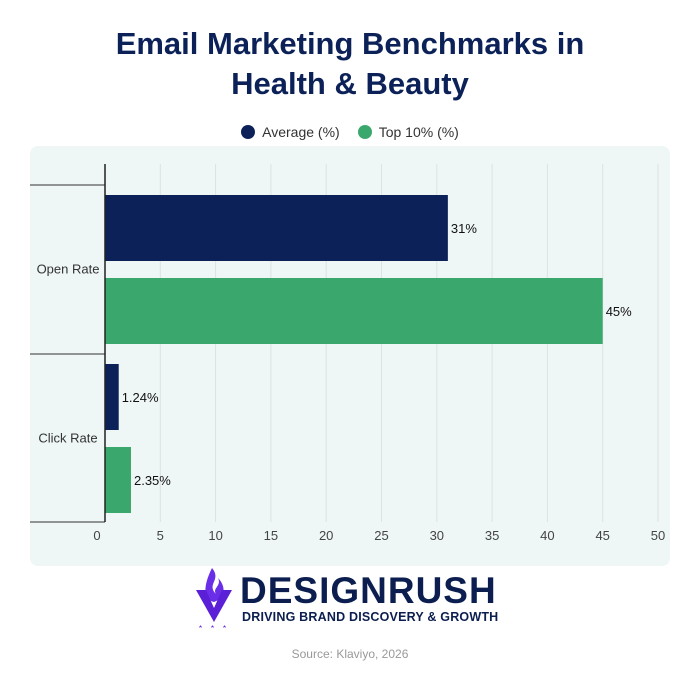 The image size is (700, 680). Describe the element at coordinates (418, 132) in the screenshot. I see `legend-label-top10: Top 10% (%)` at that location.